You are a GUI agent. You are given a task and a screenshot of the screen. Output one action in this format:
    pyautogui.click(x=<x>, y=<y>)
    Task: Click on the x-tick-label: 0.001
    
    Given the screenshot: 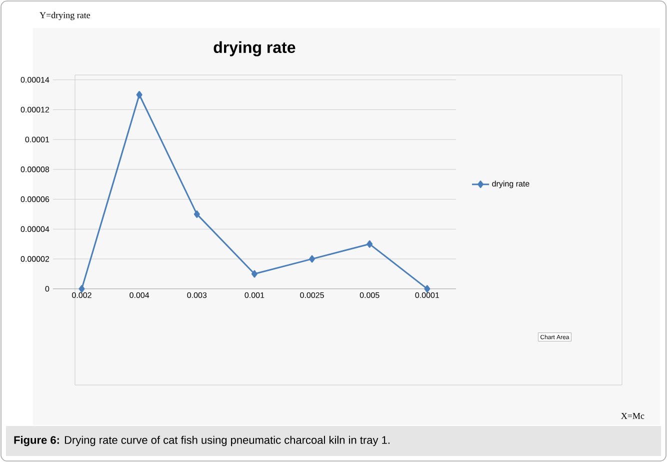 What is the action you would take?
    pyautogui.click(x=254, y=295)
    